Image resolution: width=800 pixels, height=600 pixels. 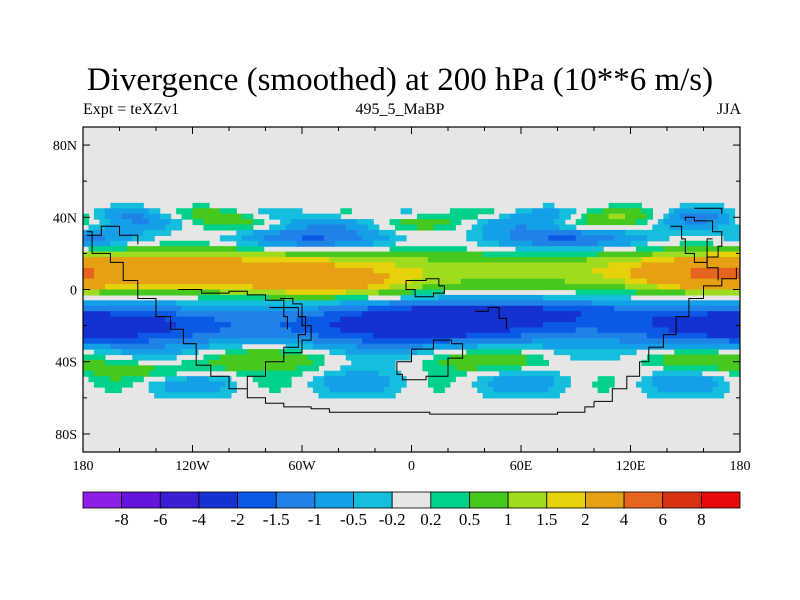 What do you see at coordinates (521, 466) in the screenshot?
I see `x-tick-label: 60E` at bounding box center [521, 466].